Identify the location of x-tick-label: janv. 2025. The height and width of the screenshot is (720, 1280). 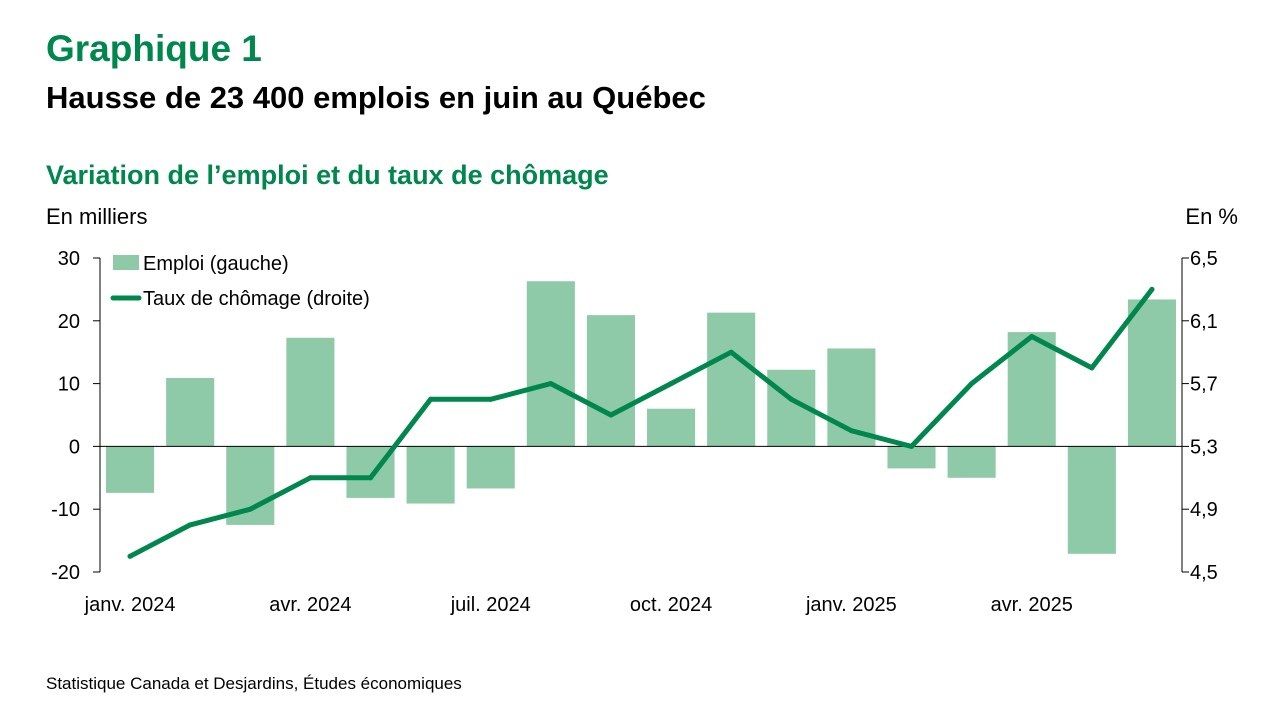
(851, 605).